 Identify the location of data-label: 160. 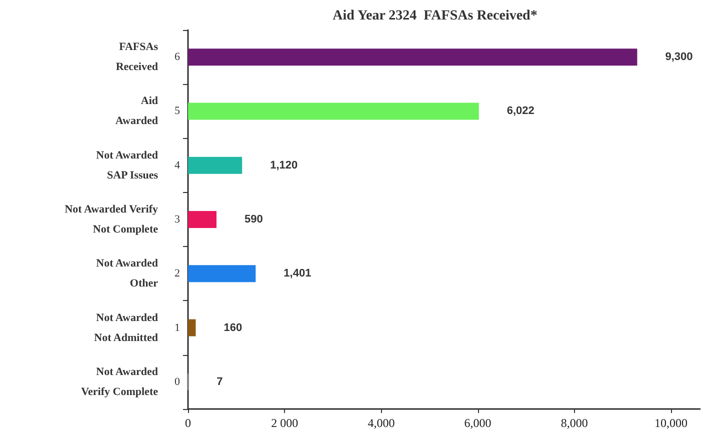
(233, 328).